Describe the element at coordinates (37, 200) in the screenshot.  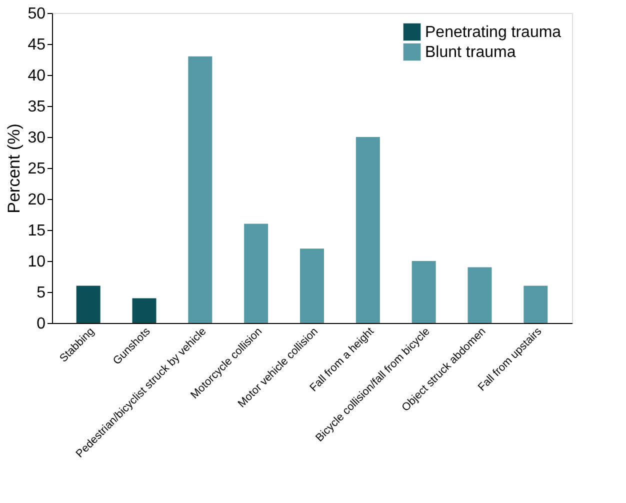
I see `y-tick-label: 20` at that location.